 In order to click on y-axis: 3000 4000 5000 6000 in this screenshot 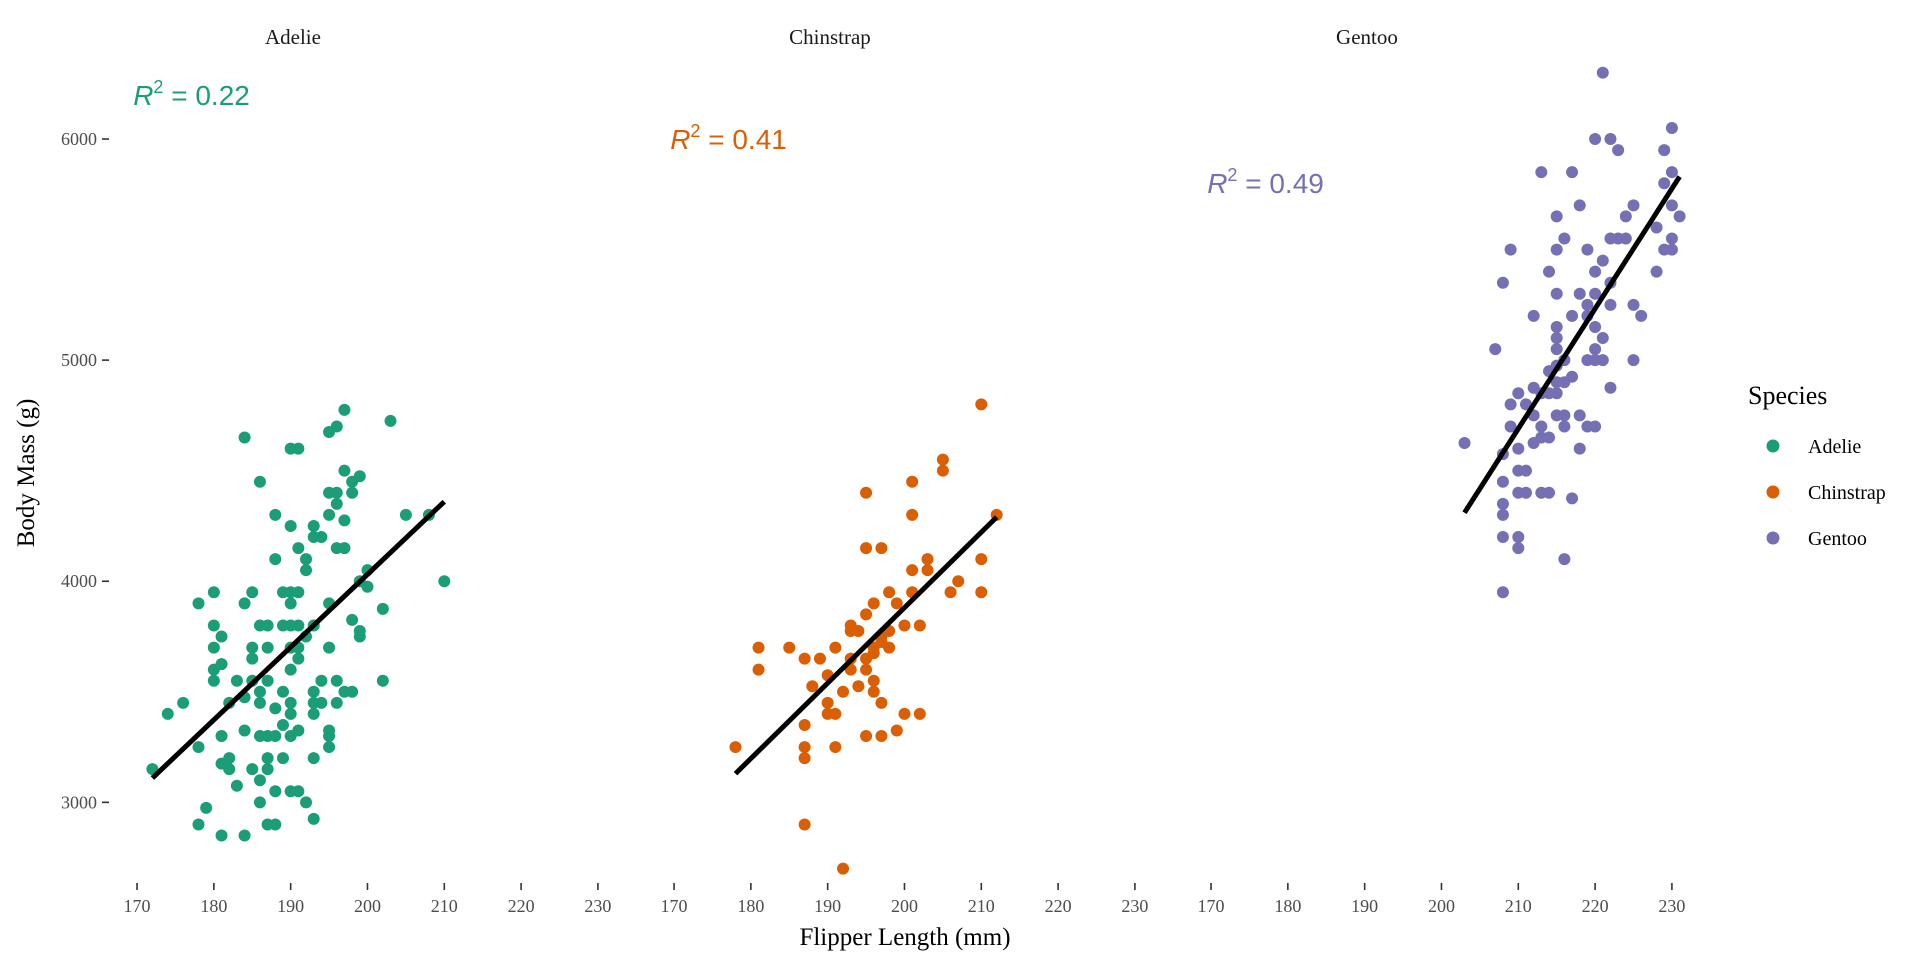, I will do `click(85, 470)`.